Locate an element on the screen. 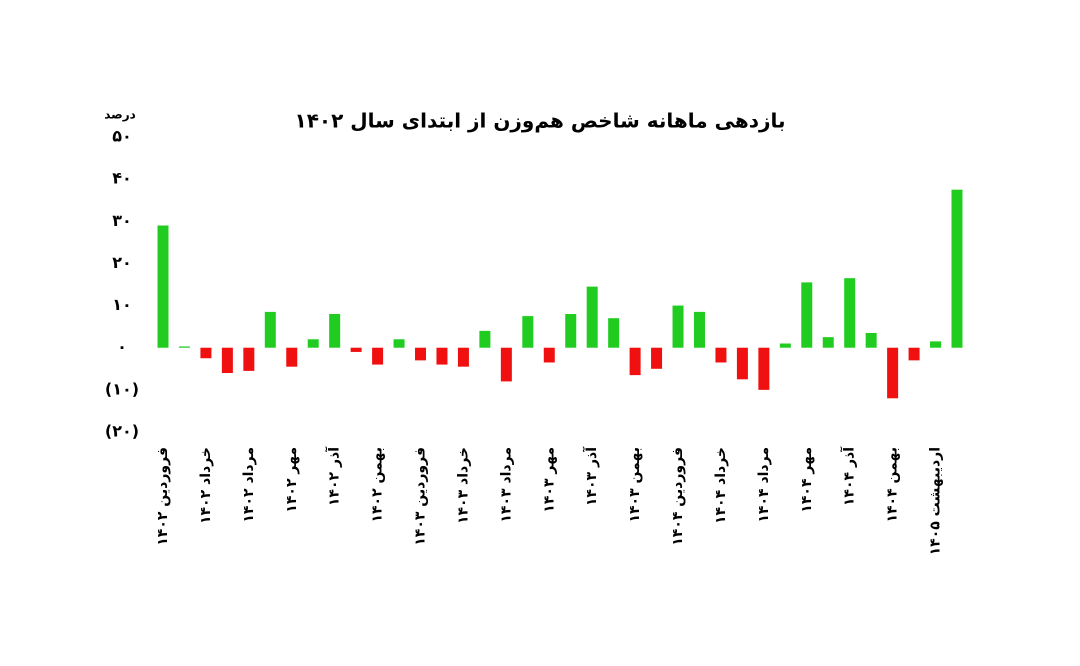  x-tick-label: آذر ۱۴۰۳ is located at coordinates (591, 476).